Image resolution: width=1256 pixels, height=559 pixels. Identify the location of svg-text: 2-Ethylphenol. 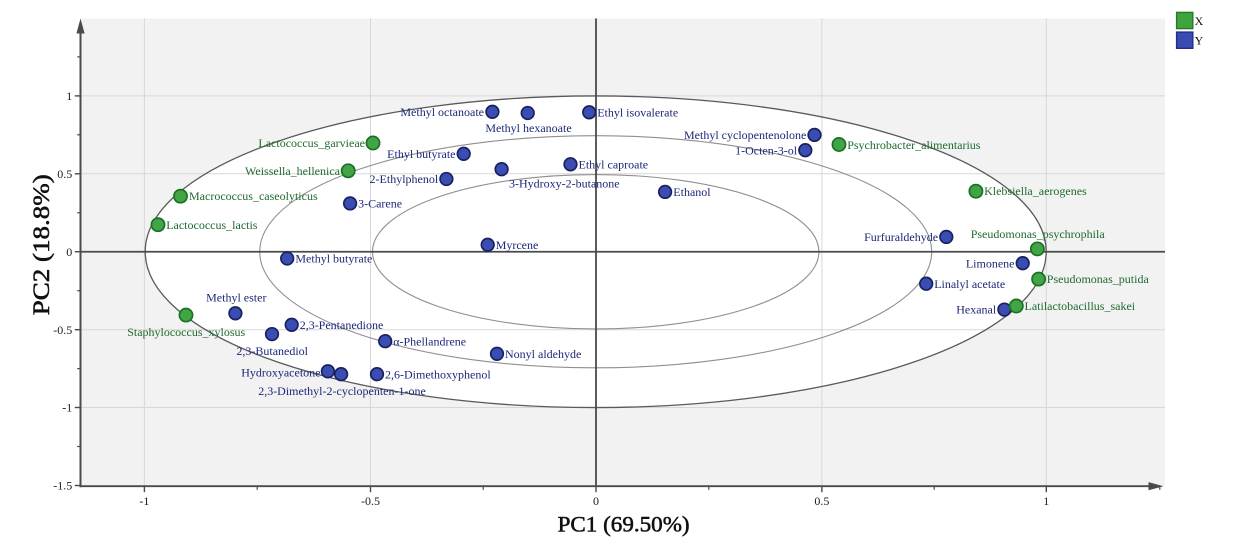
(404, 179).